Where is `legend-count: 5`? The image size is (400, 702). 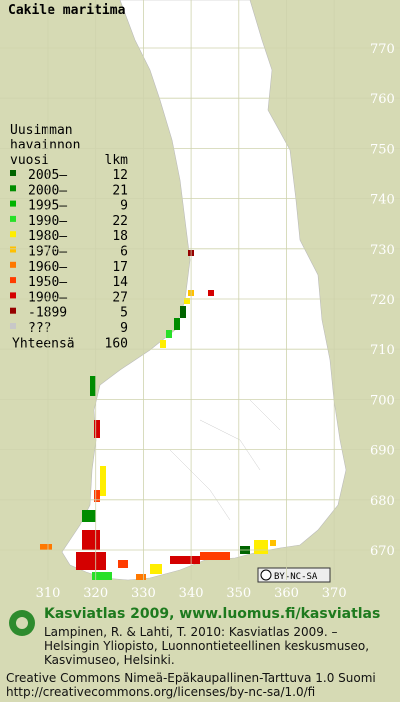
legend-count: 5 is located at coordinates (124, 313).